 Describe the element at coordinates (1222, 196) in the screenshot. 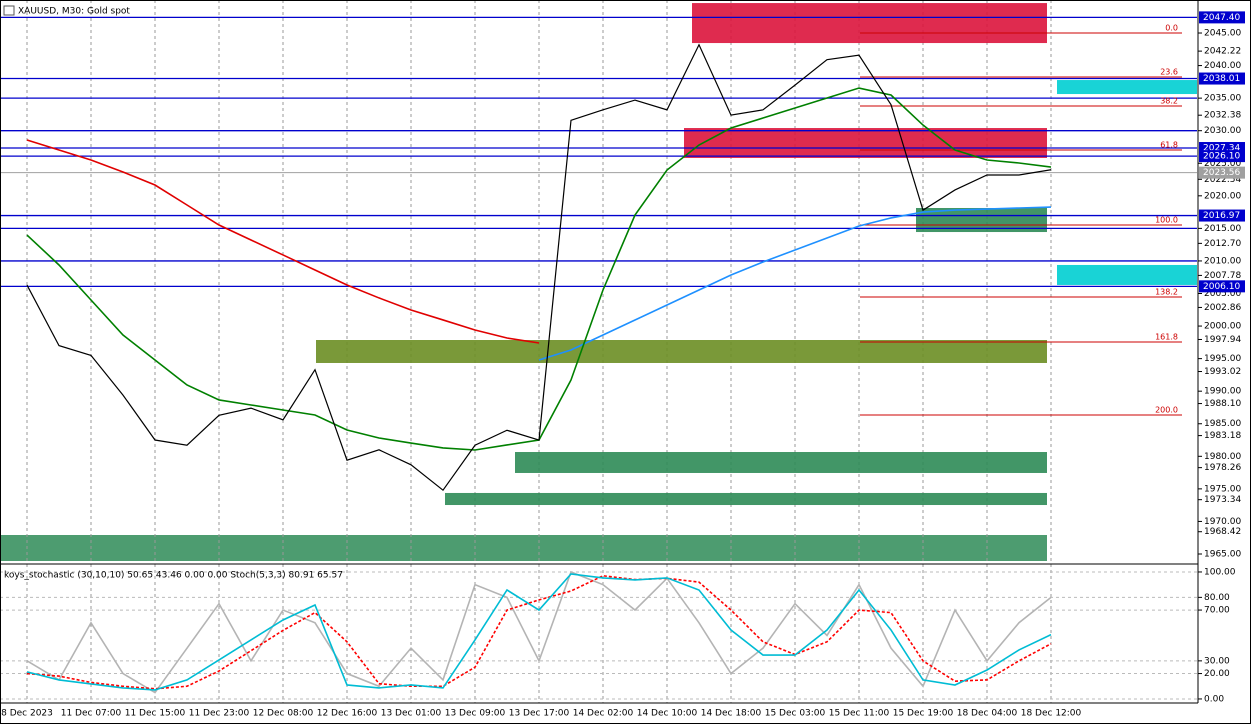

I see `y-tick-label: 2020.00` at that location.